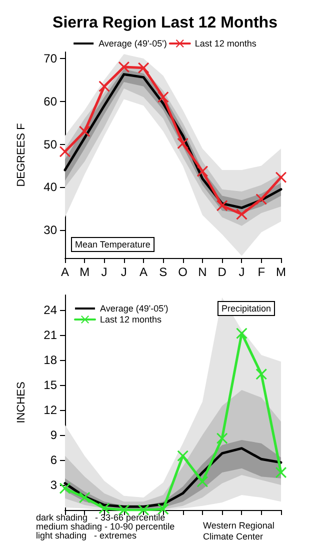 The height and width of the screenshot is (550, 330). I want to click on chart-title: Sierra Region Last 12 Months, so click(165, 23).